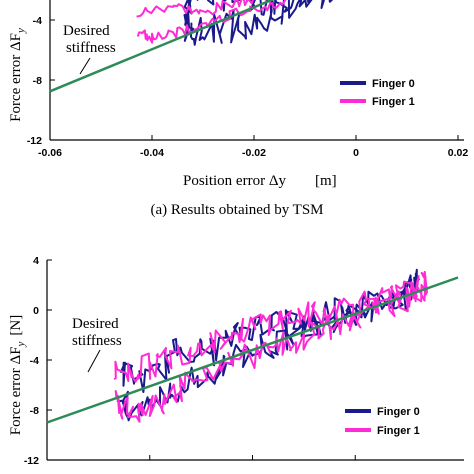 This screenshot has height=474, width=474. I want to click on chart-b-y-axis-subscript: y, so click(21, 344).